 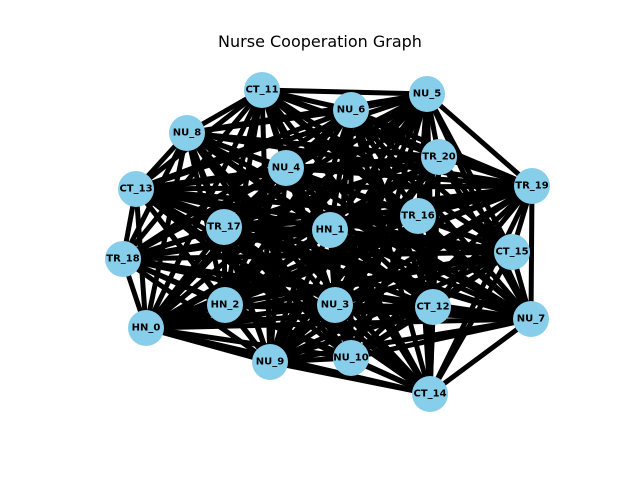 I want to click on node-label: CT_14, so click(x=429, y=394).